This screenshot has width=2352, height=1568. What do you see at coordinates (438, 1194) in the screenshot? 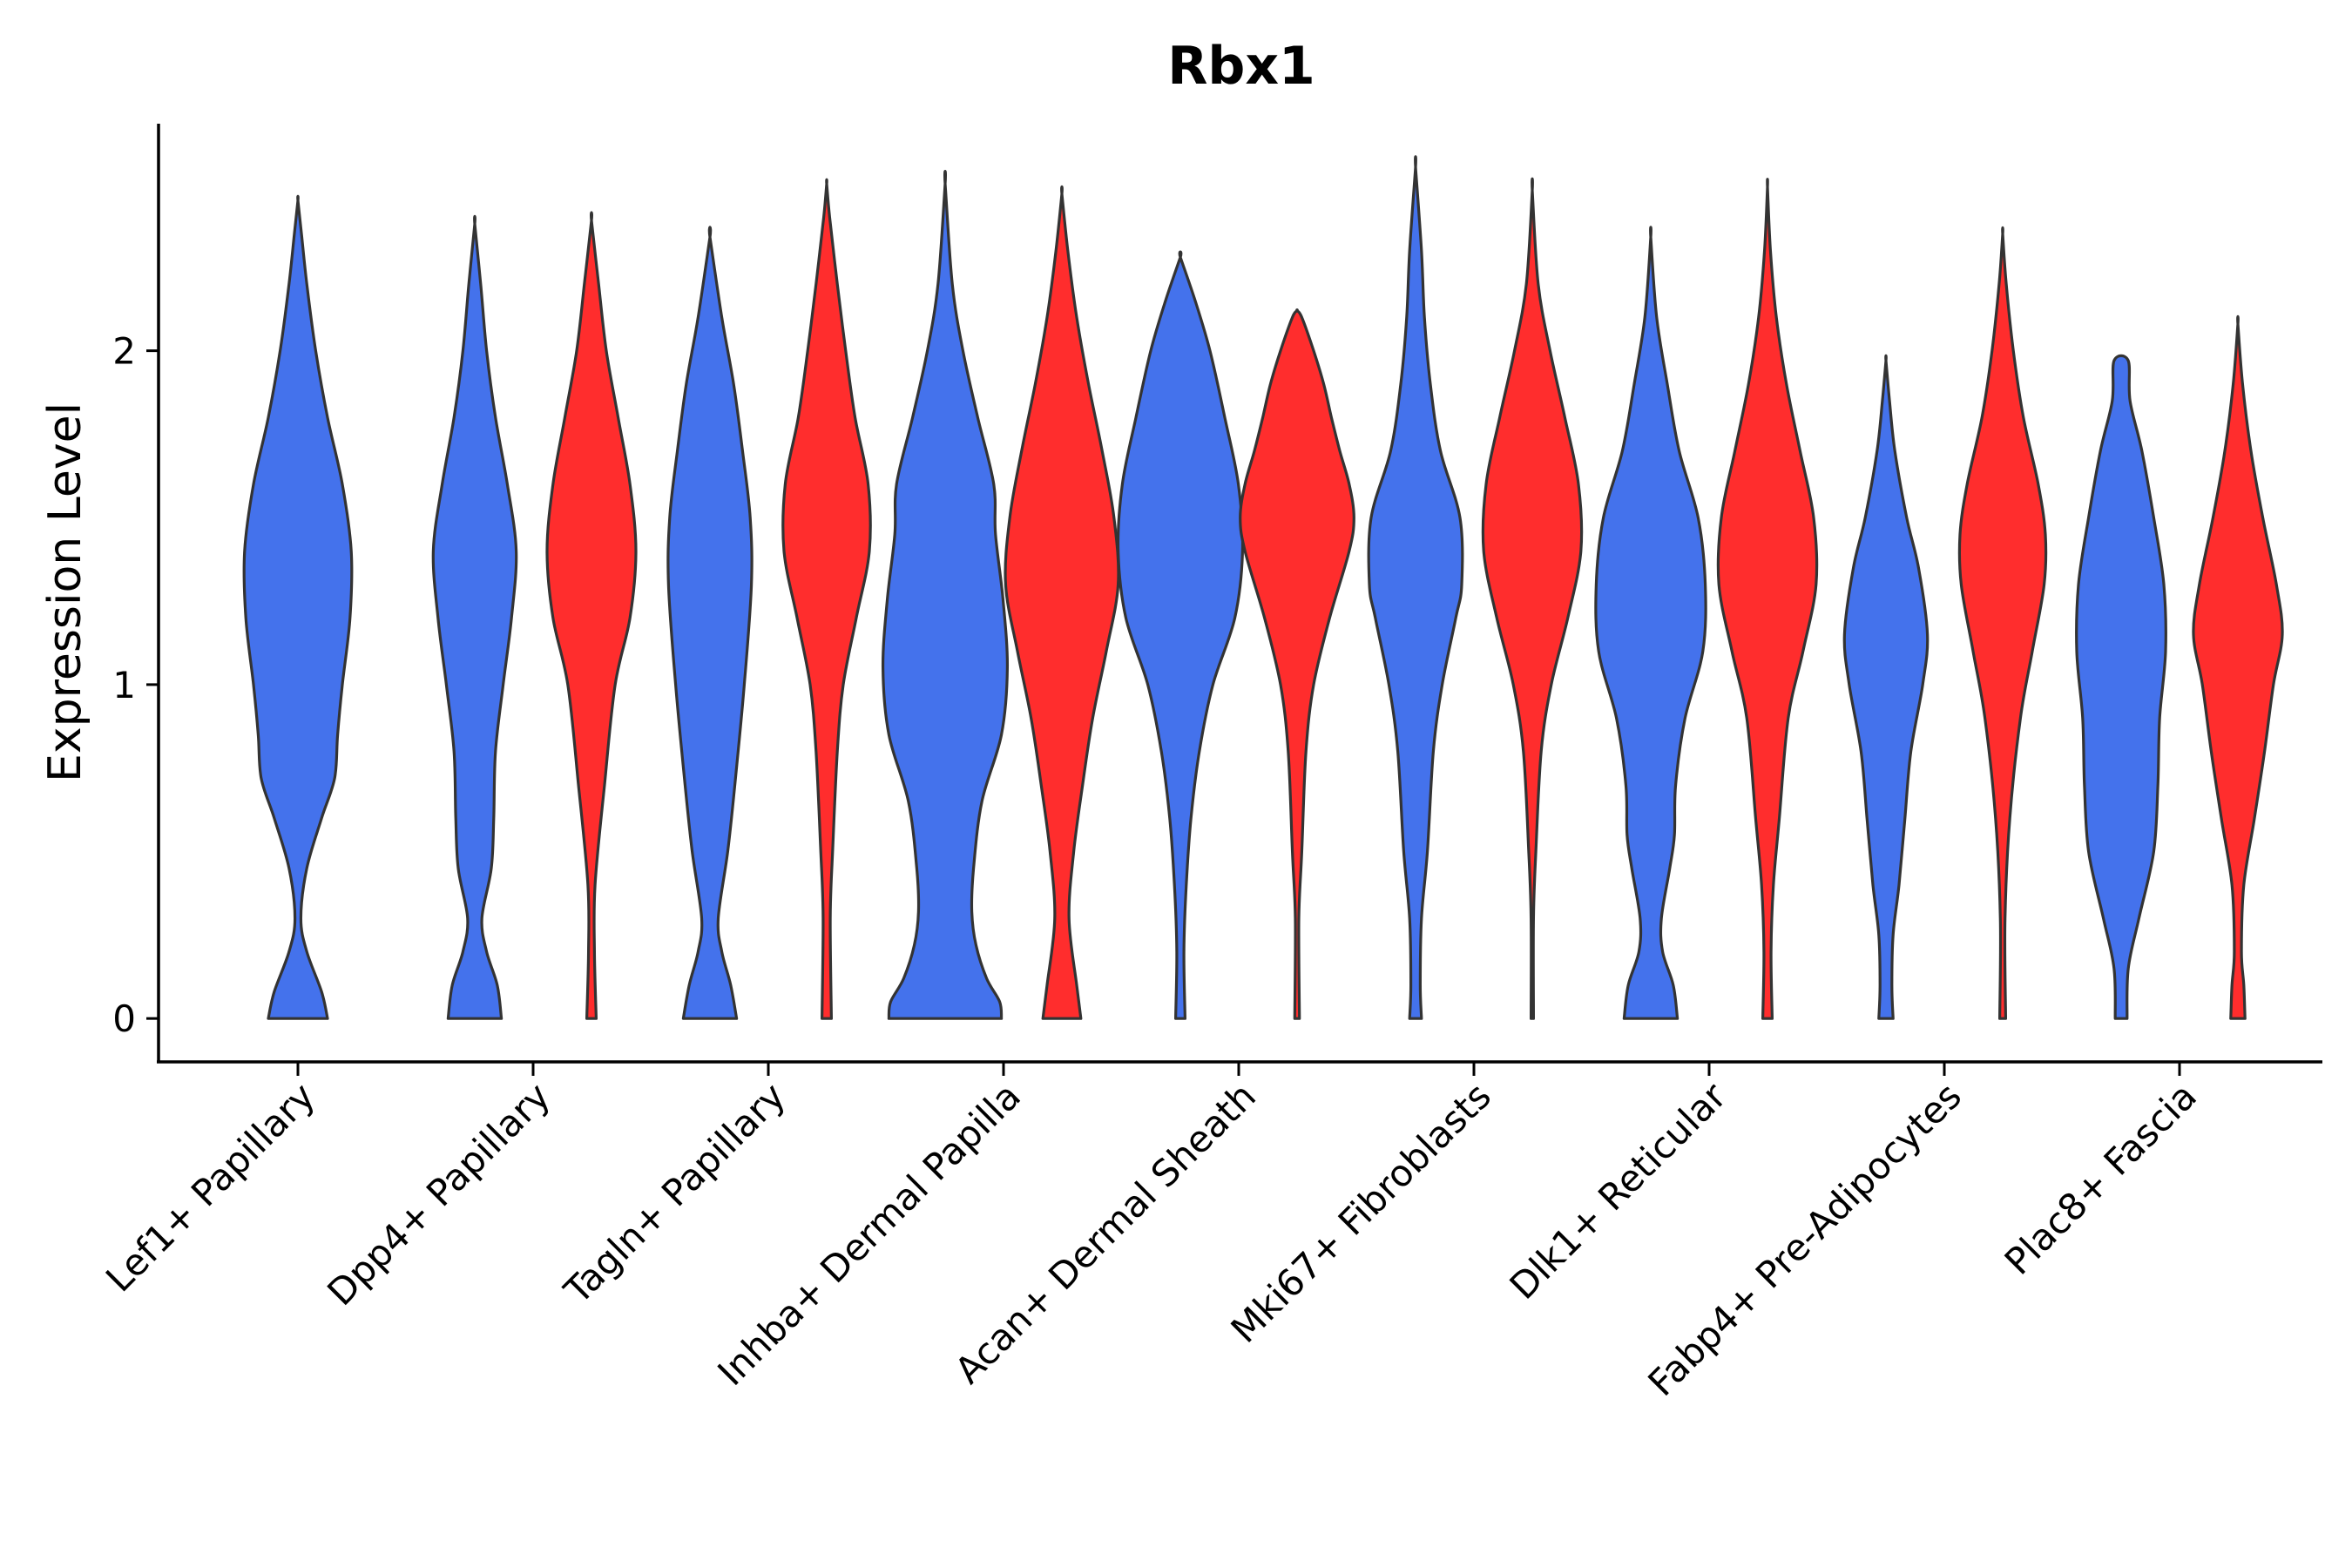
I see `x-tick-label-1: Dpp4+ Papillary` at bounding box center [438, 1194].